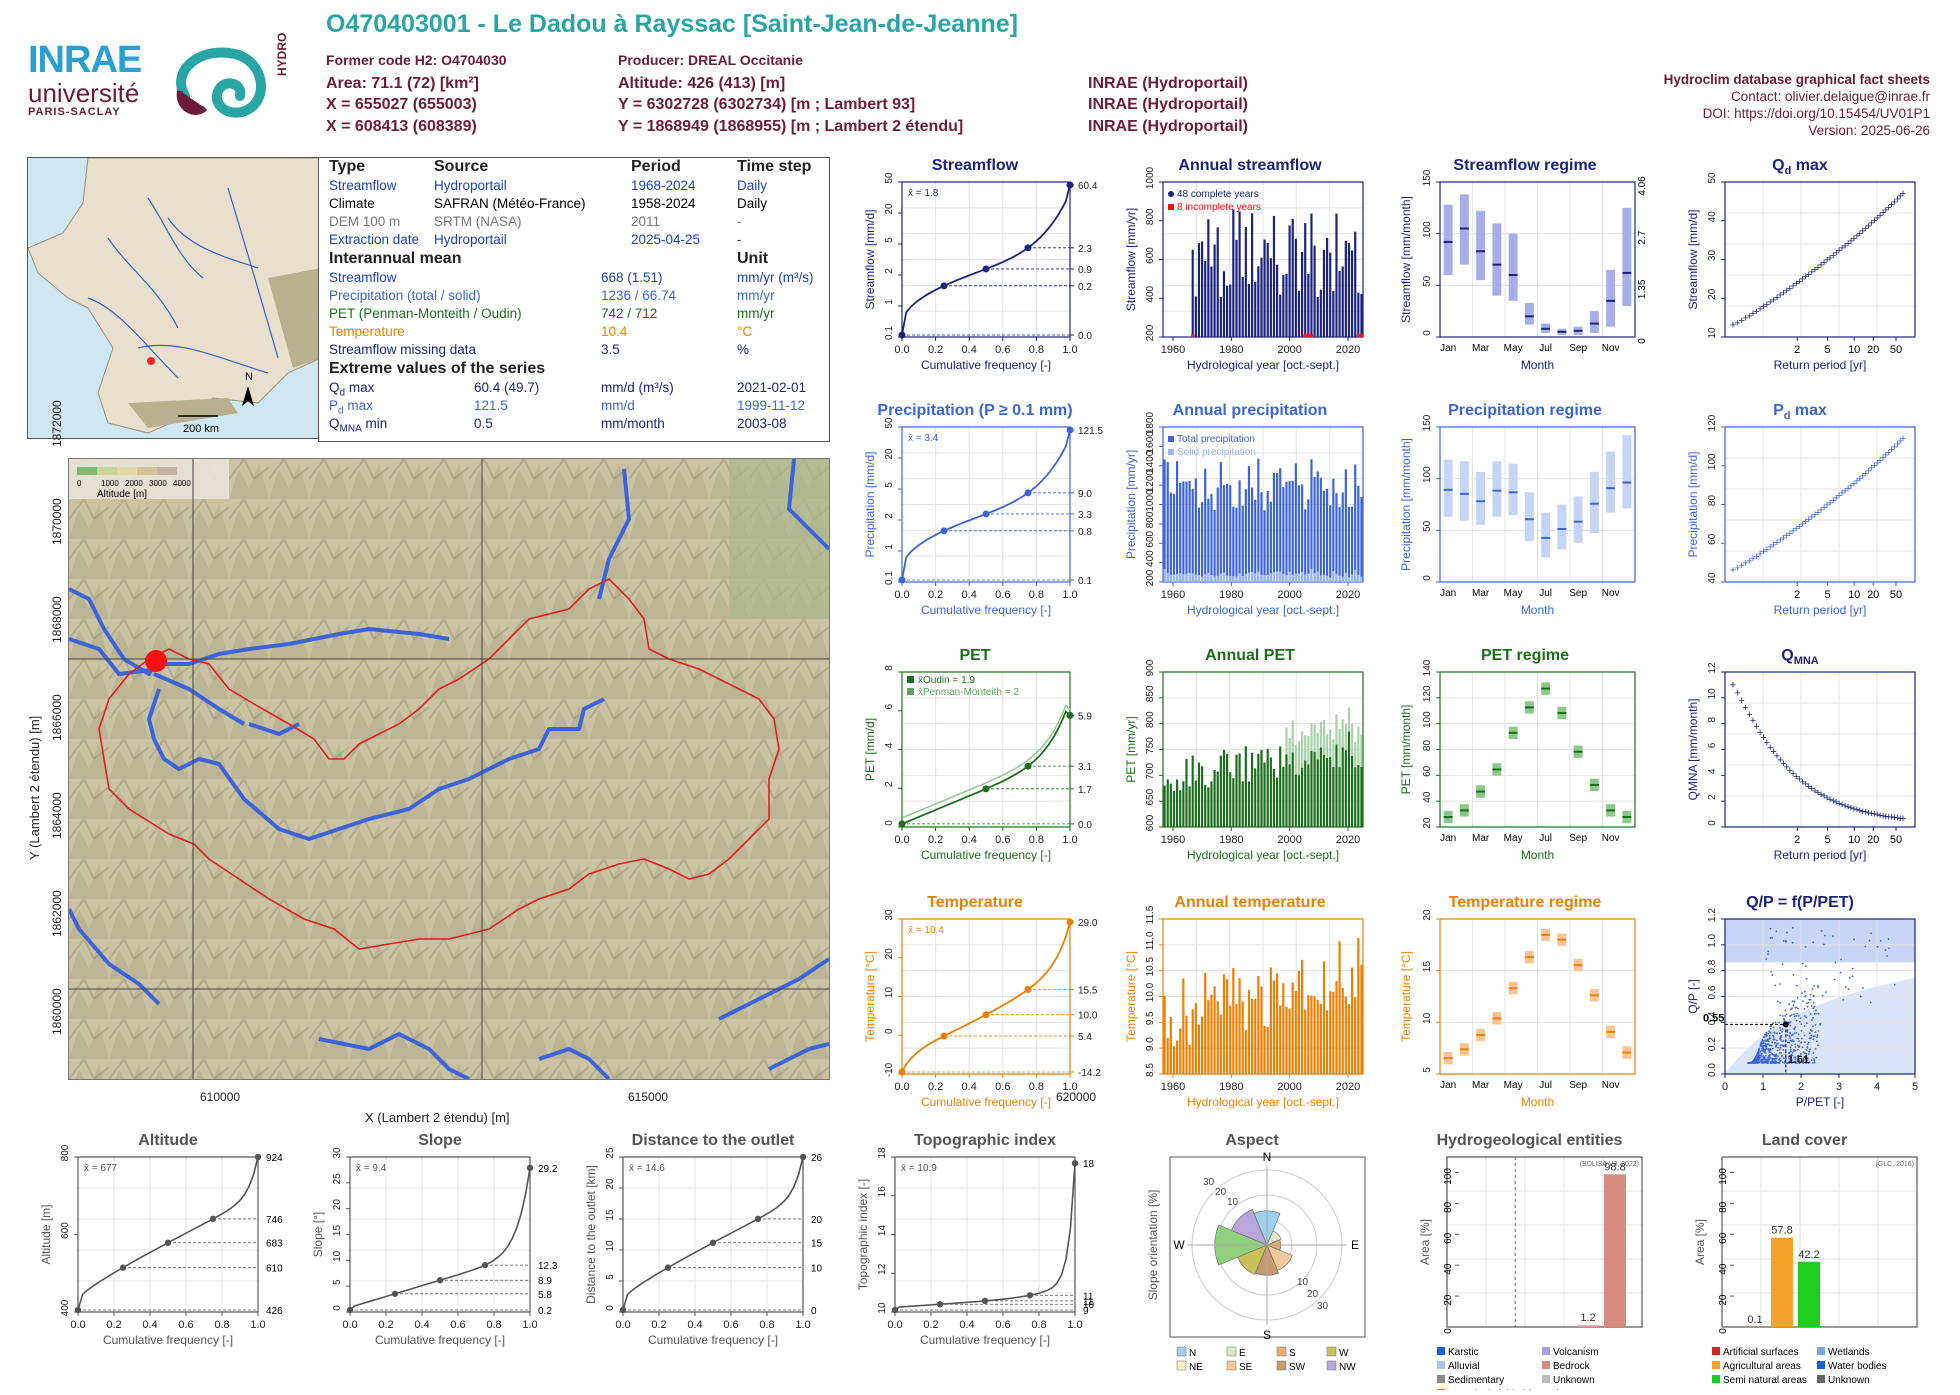 The width and height of the screenshot is (1960, 1395). I want to click on y-tick-label: 9.0, so click(1150, 1044).